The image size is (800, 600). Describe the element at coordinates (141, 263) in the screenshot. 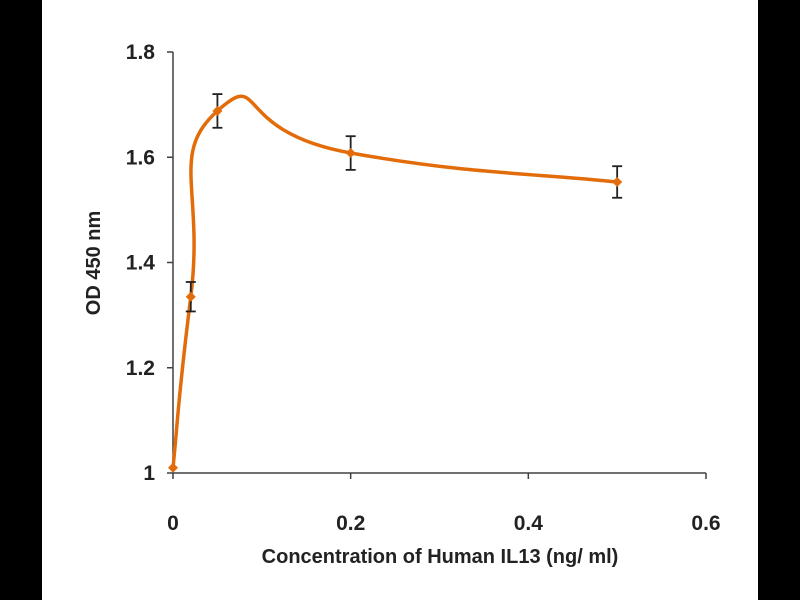

I see `y-tick-label: 1.4` at that location.